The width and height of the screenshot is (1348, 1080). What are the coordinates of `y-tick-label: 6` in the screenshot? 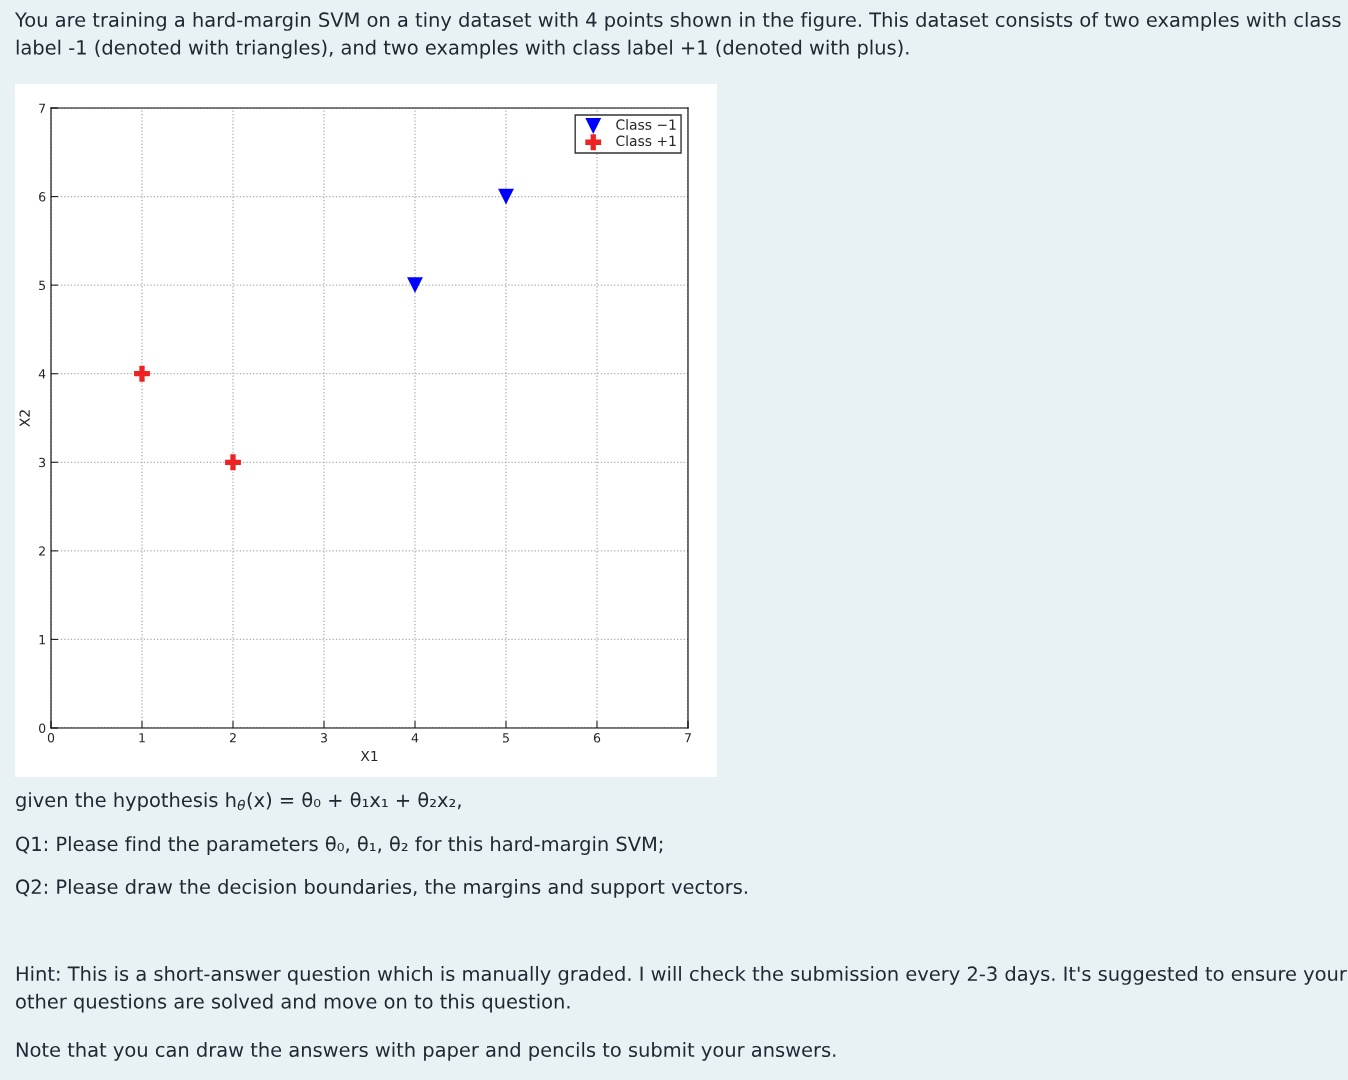 It's located at (42, 197).